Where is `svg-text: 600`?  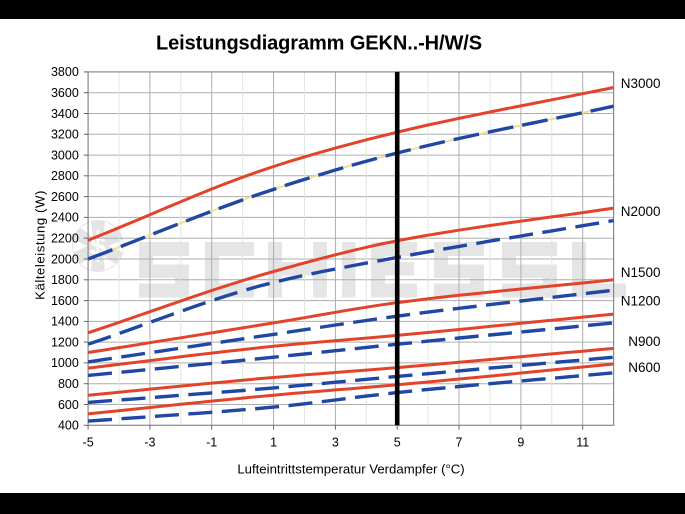
svg-text: 600 is located at coordinates (68, 405).